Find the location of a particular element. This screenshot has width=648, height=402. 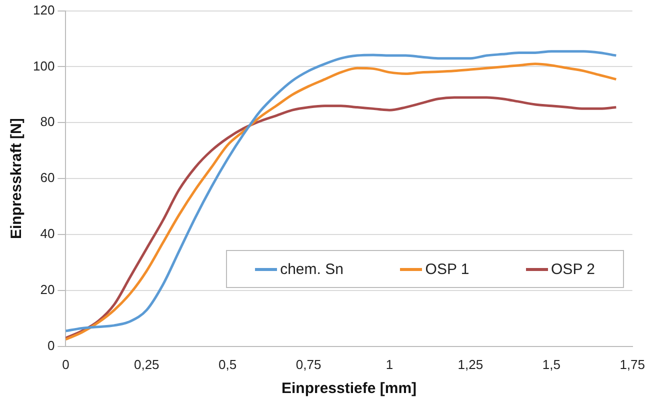

x-tick-label: 1 is located at coordinates (390, 364).